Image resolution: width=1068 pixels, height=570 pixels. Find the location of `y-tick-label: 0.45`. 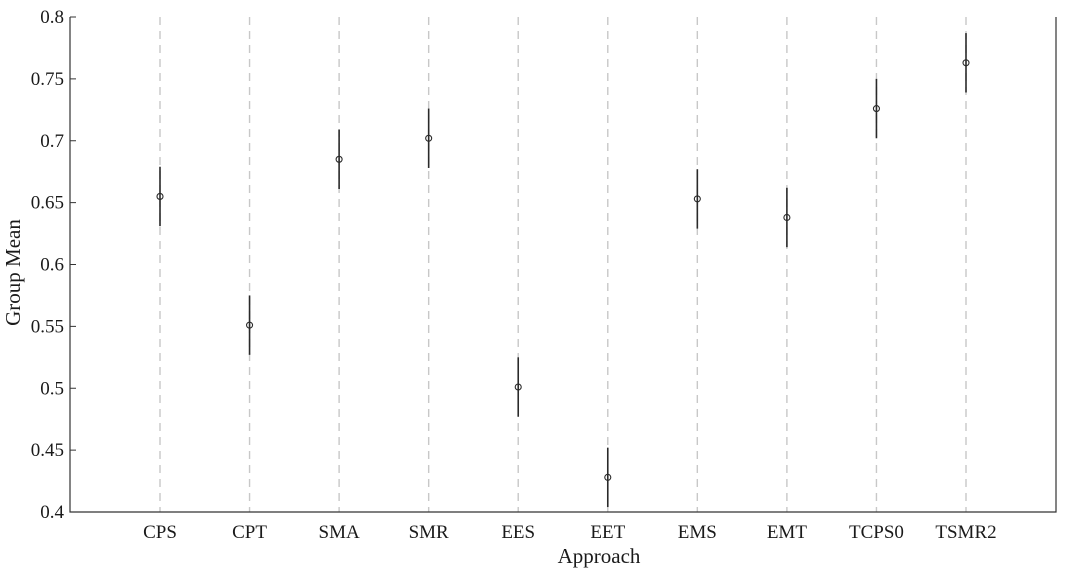

y-tick-label: 0.45 is located at coordinates (47, 450).